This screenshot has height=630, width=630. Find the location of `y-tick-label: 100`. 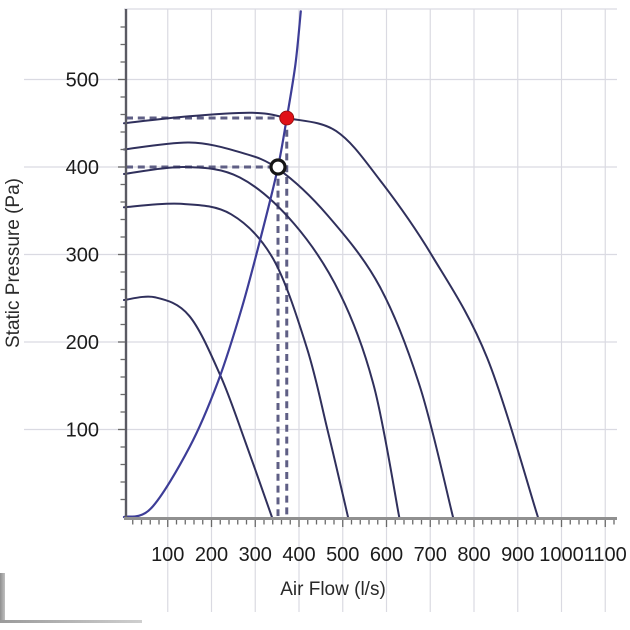

y-tick-label: 100 is located at coordinates (82, 431).